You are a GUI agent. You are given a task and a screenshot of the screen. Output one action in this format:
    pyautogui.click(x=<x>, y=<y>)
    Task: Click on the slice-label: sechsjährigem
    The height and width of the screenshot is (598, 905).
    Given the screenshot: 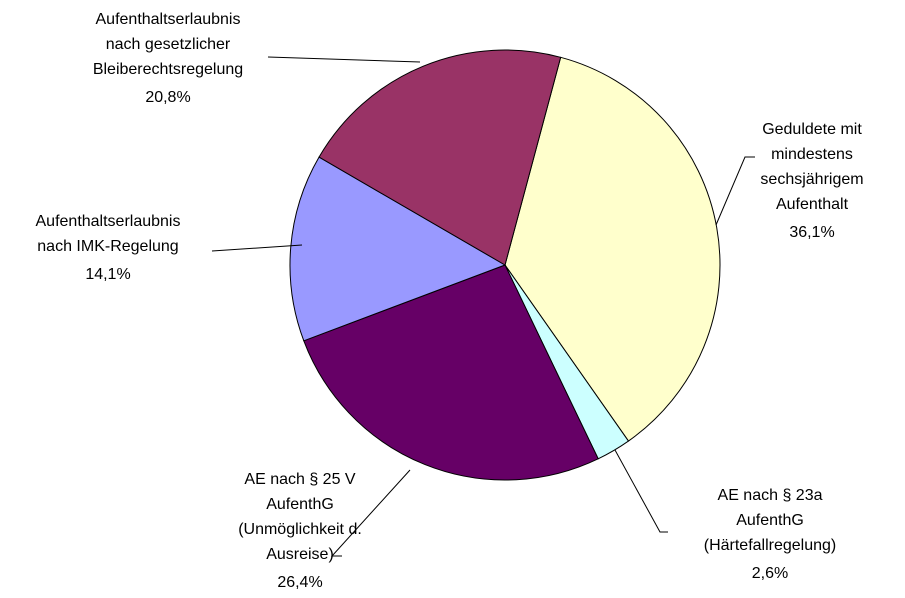 What is the action you would take?
    pyautogui.click(x=811, y=179)
    